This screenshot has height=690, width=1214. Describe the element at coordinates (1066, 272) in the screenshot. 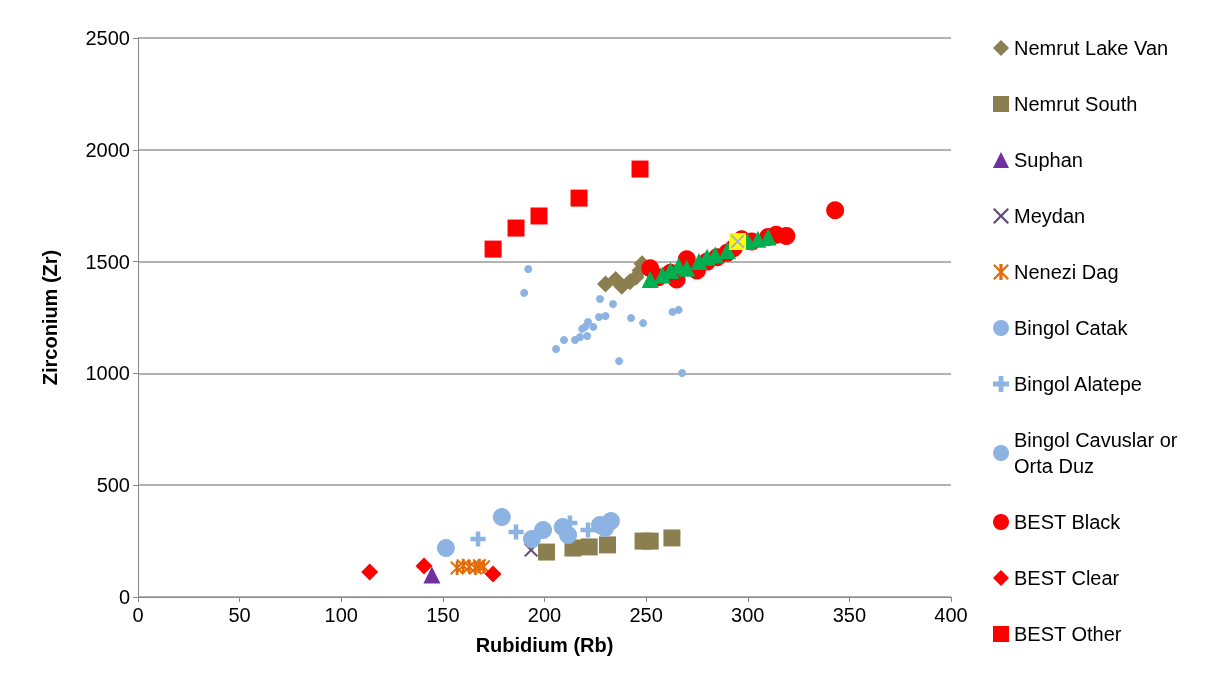

I see `legend-label: Nenezi Dag` at that location.